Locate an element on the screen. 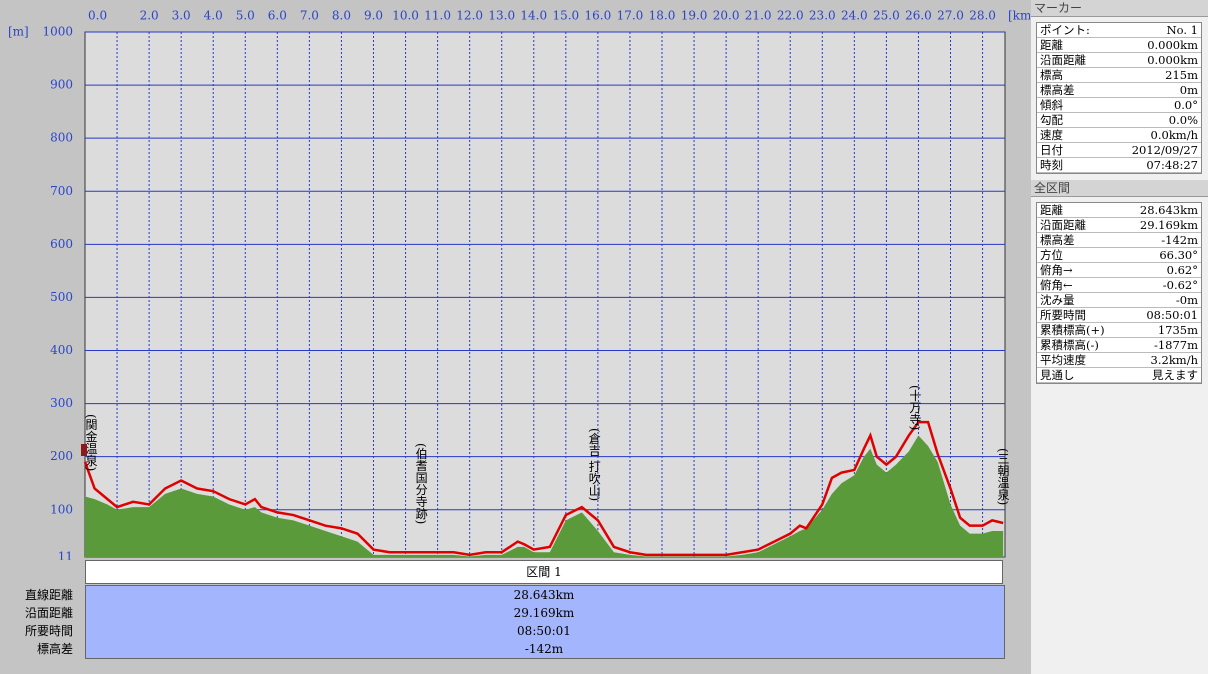 The image size is (1208, 674). row-value: 0.0° is located at coordinates (1185, 105).